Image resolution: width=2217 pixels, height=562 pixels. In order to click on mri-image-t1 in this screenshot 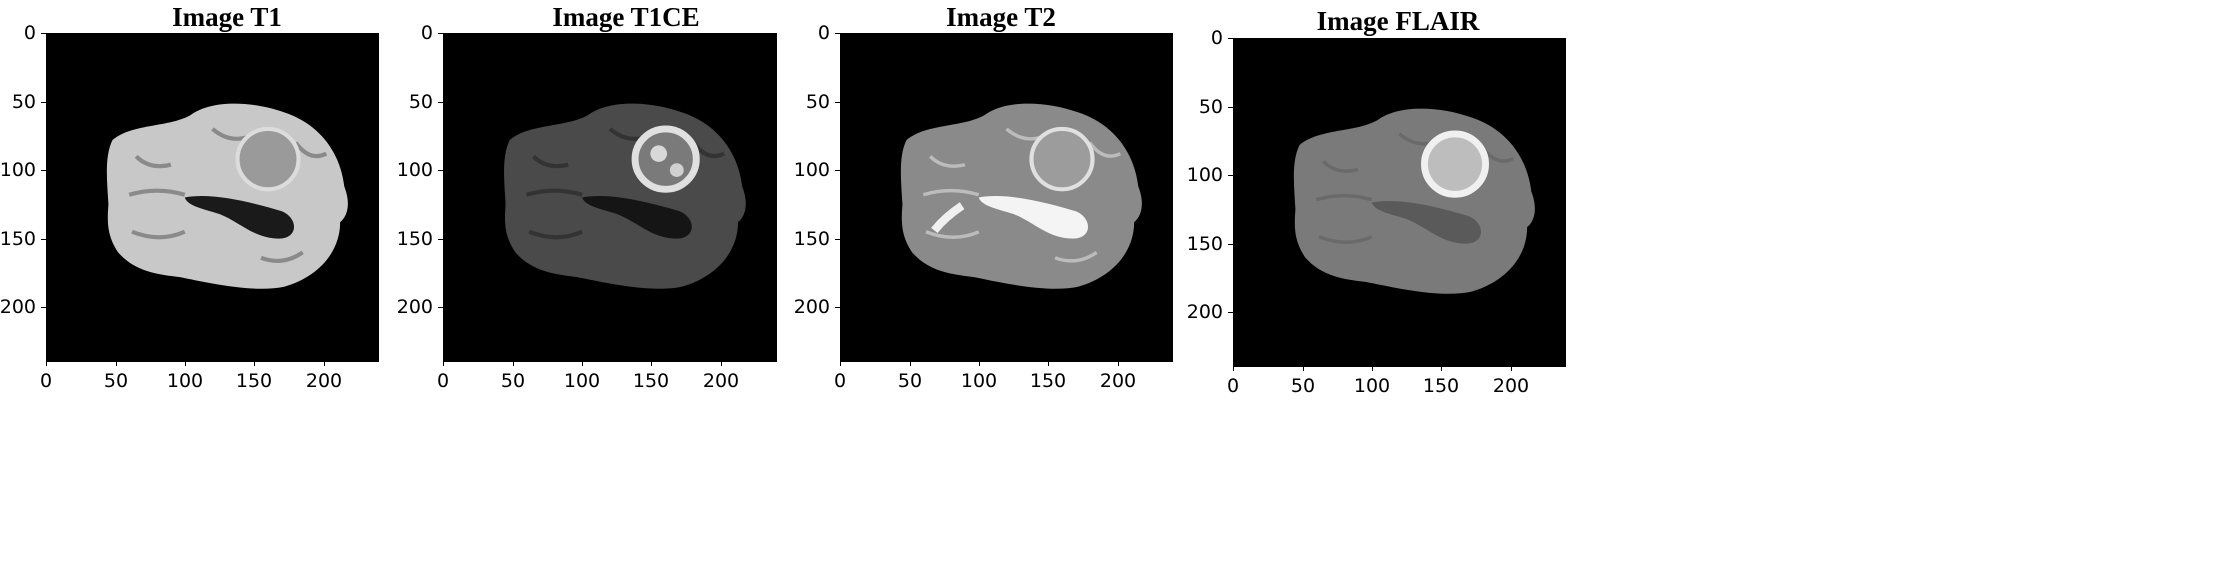, I will do `click(212, 197)`.